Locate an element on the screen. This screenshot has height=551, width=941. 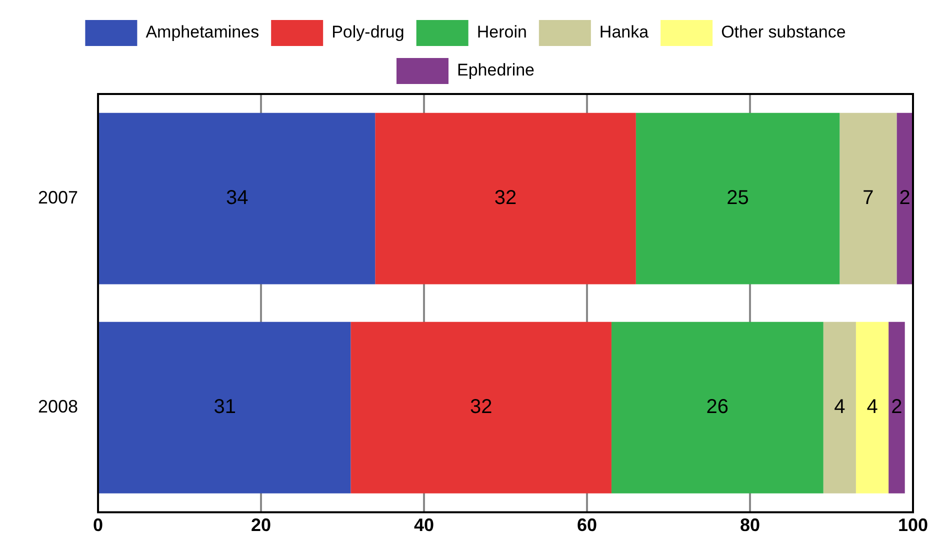
y-tick-label: 2007 is located at coordinates (58, 198).